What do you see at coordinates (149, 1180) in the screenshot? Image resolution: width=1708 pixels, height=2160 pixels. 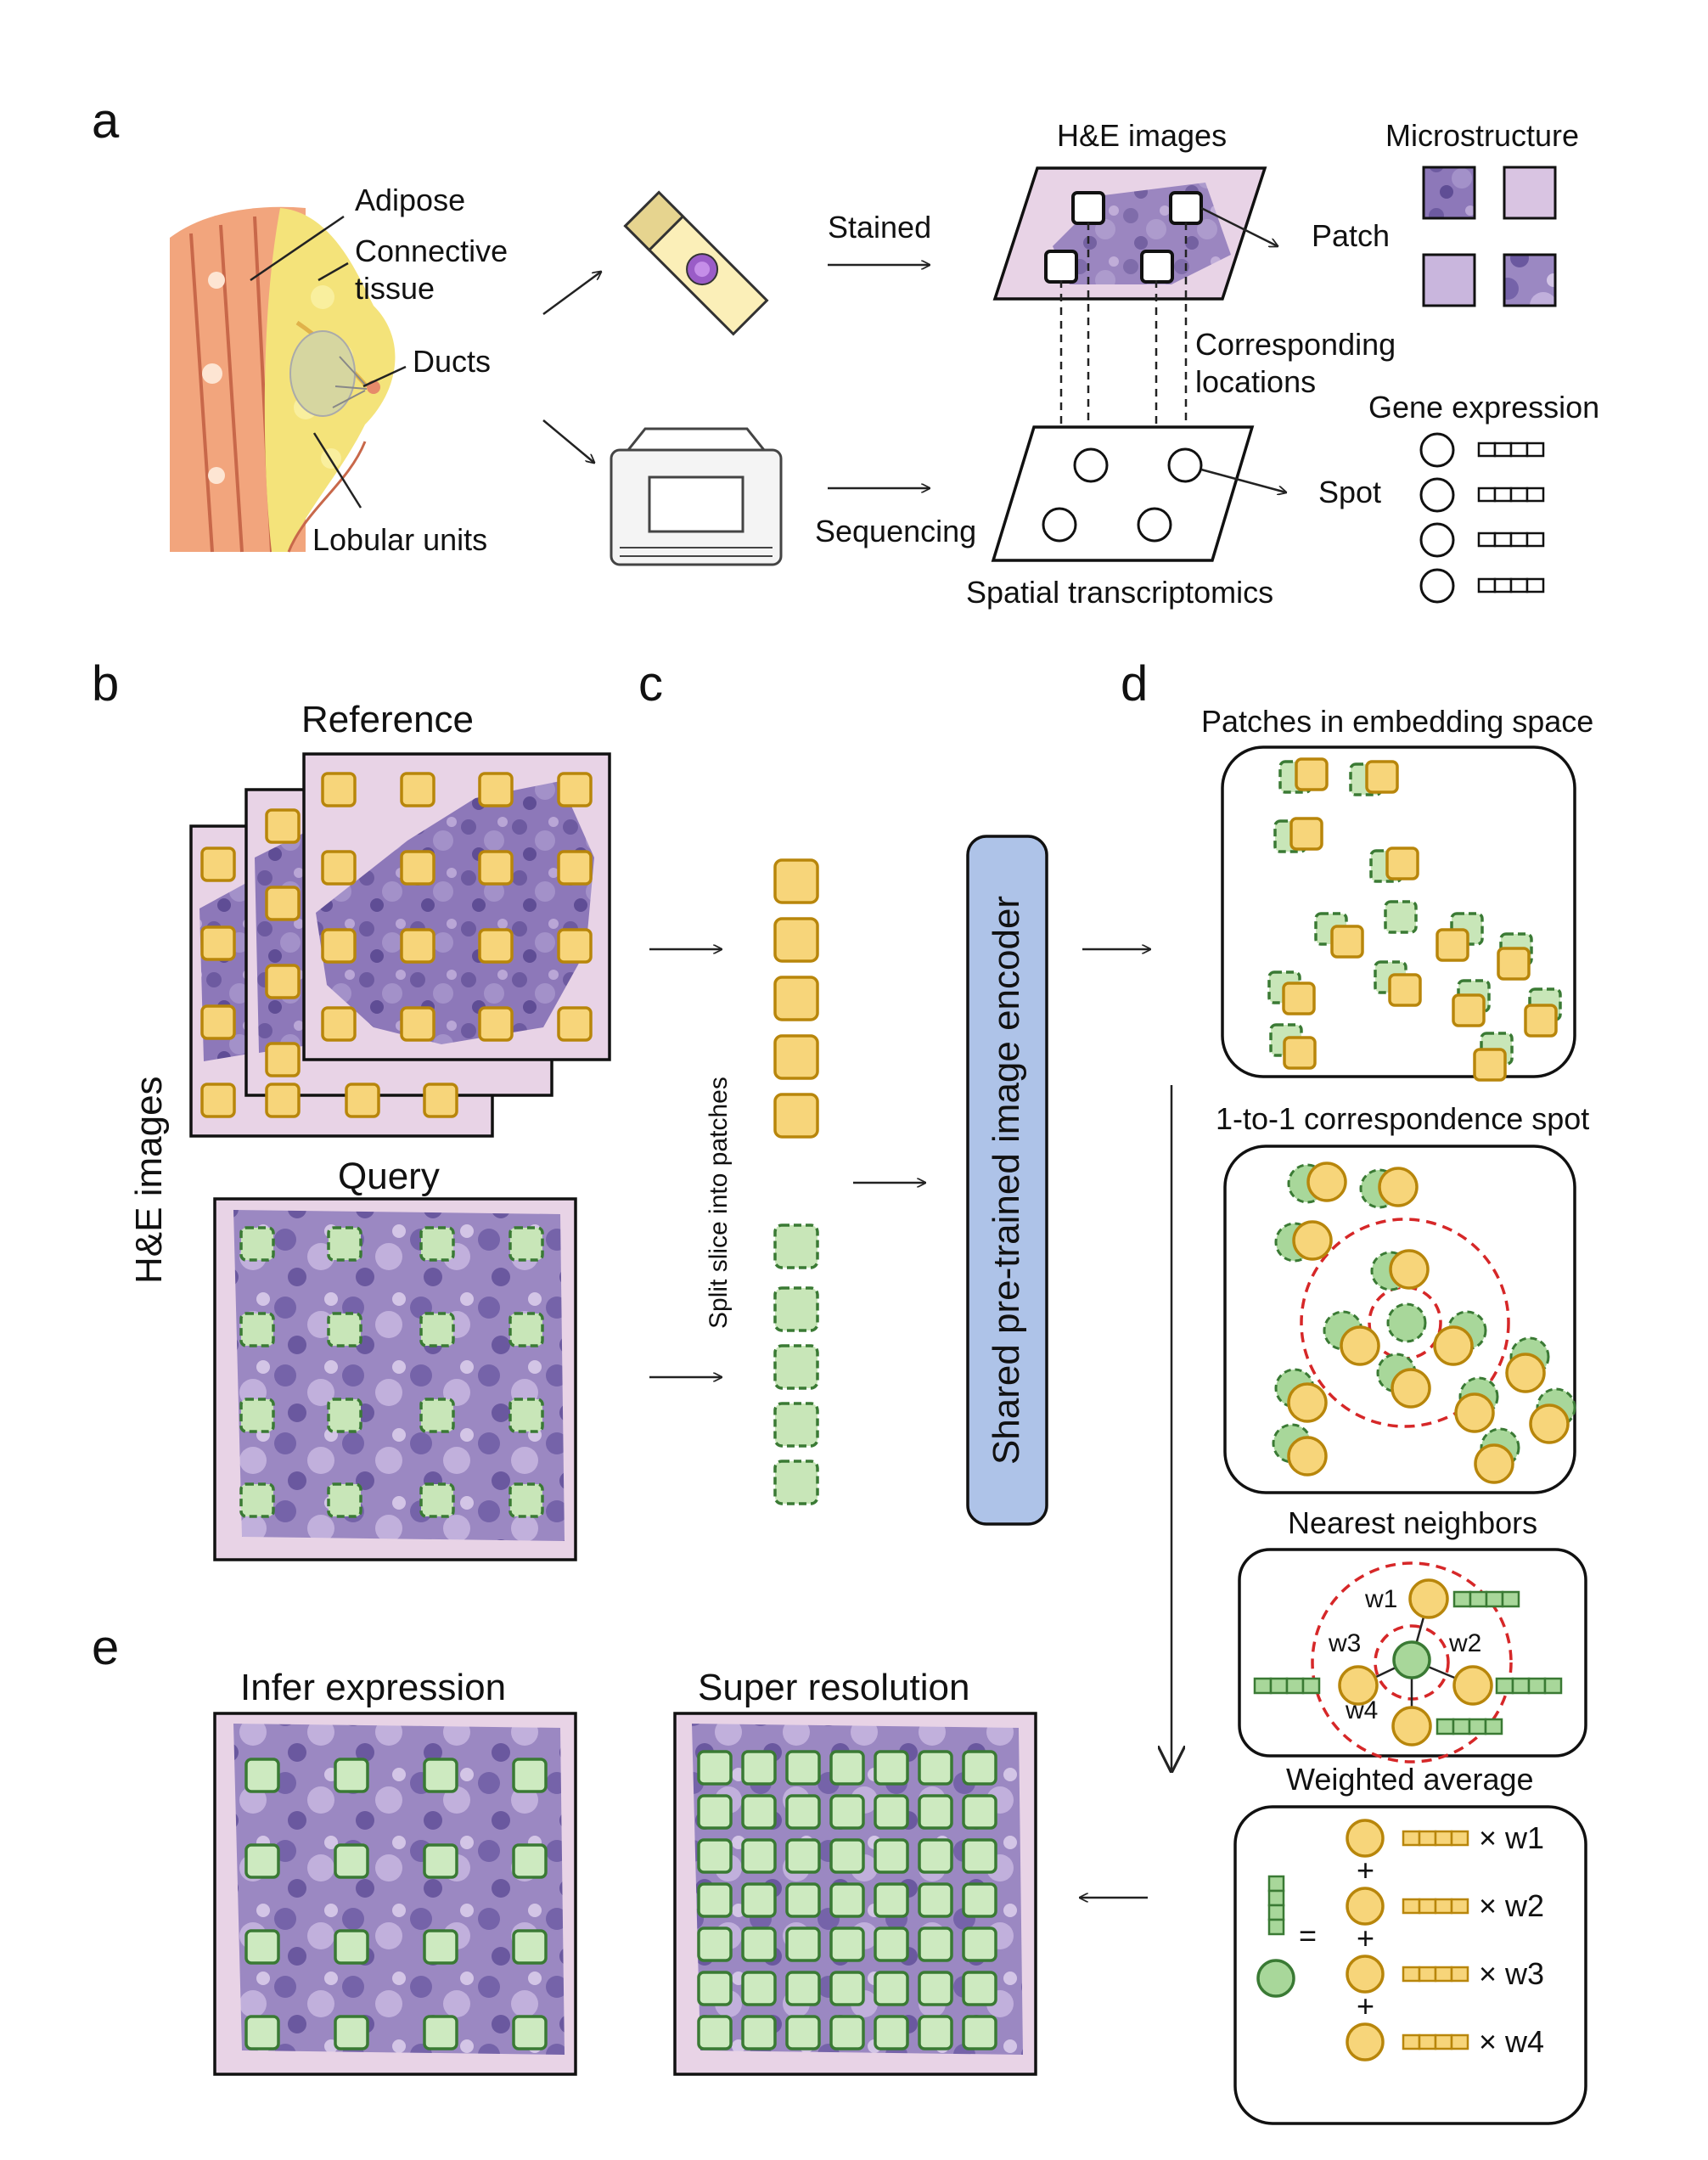 I see `label-he-images-b: H&E images` at bounding box center [149, 1180].